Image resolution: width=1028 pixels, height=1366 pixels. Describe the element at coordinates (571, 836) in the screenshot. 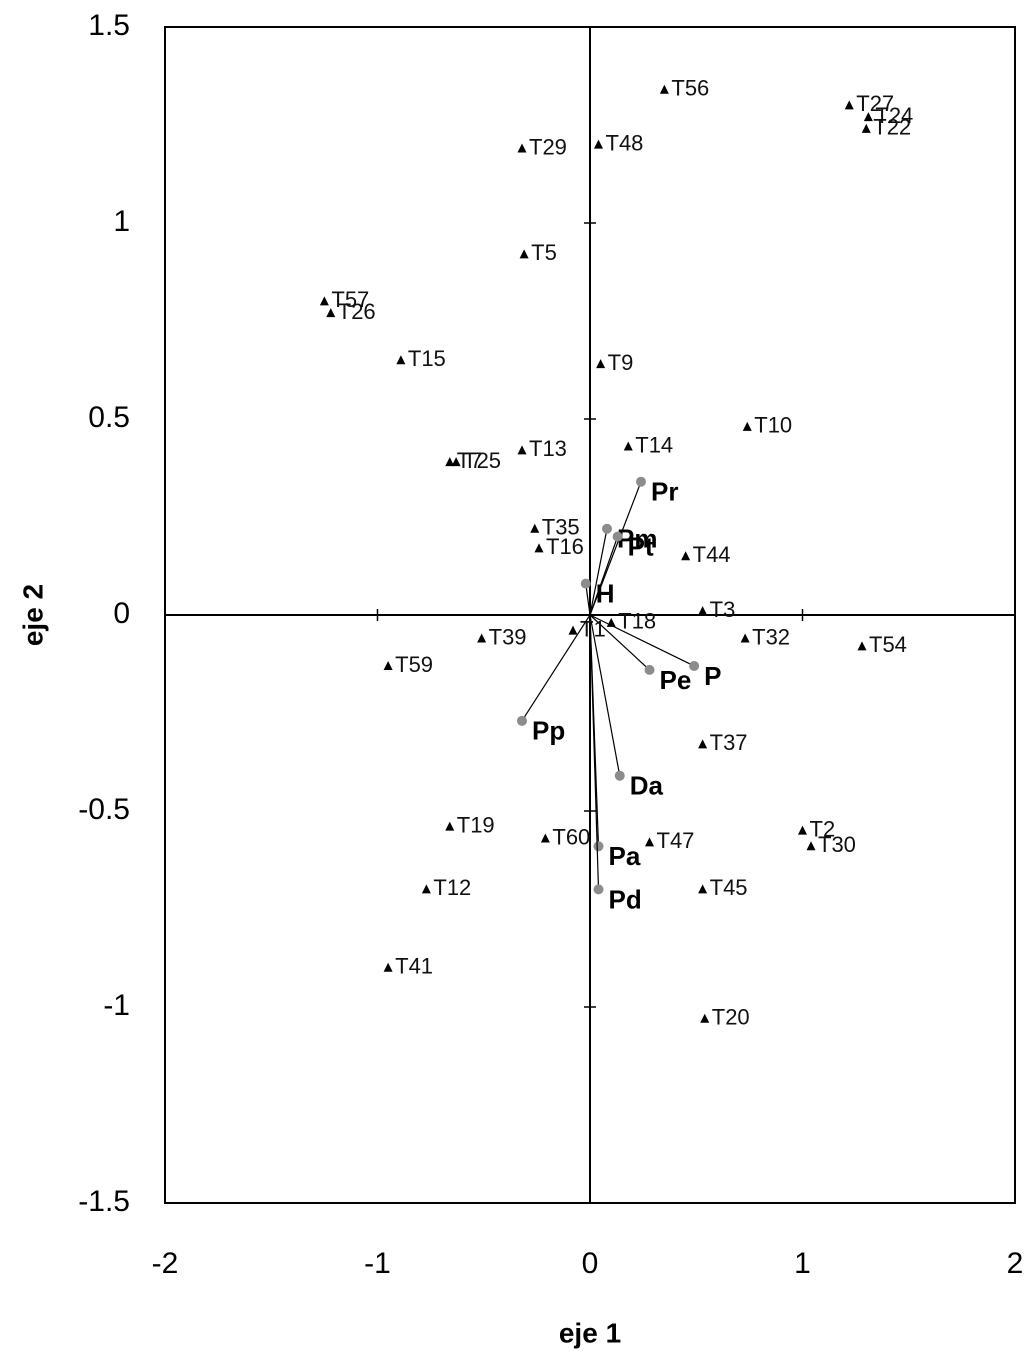

I see `point-label: T60` at that location.